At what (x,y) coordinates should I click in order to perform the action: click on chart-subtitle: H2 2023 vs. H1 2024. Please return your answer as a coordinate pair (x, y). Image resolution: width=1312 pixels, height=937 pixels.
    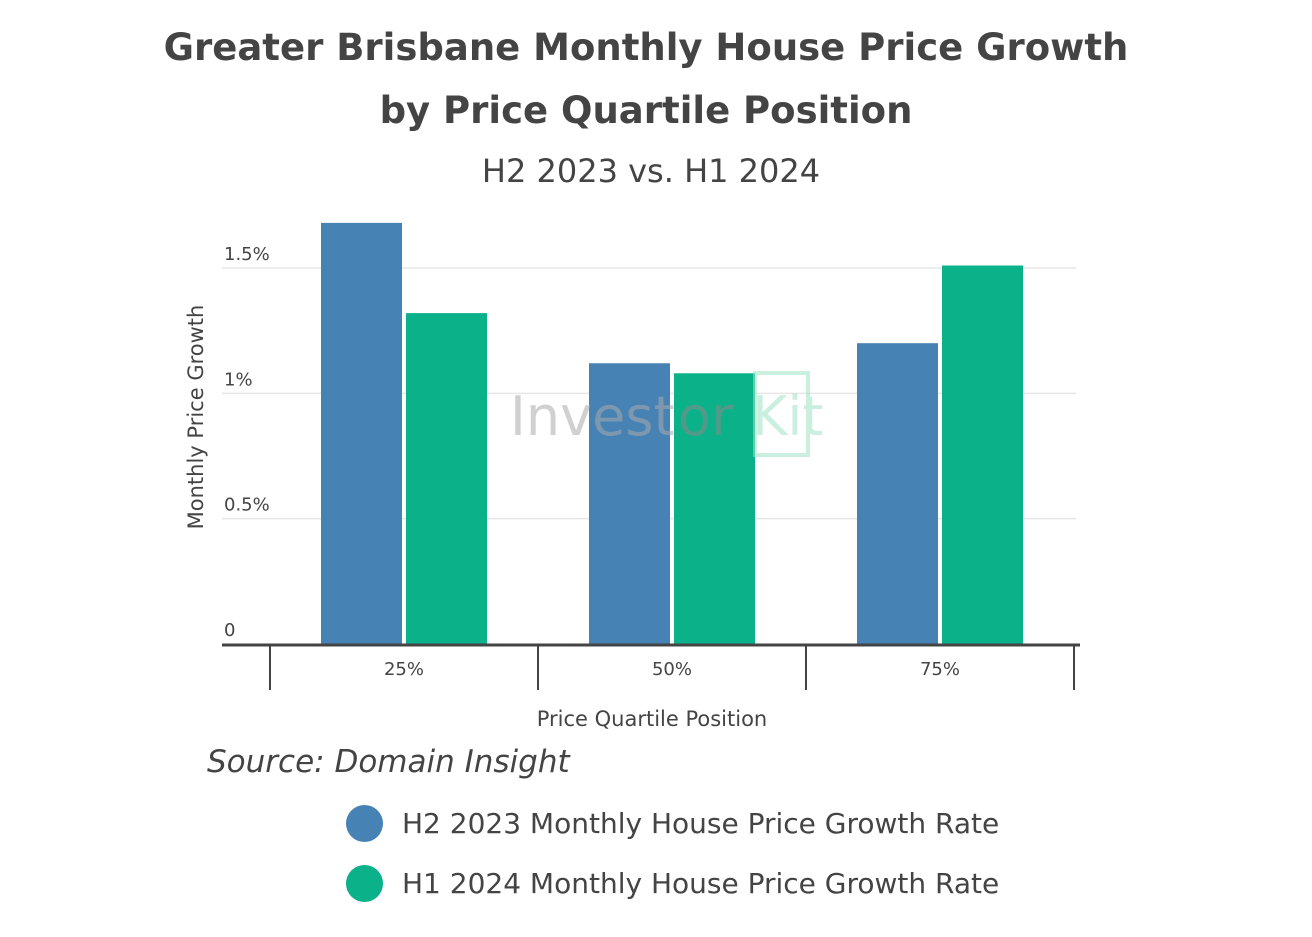
    Looking at the image, I should click on (651, 171).